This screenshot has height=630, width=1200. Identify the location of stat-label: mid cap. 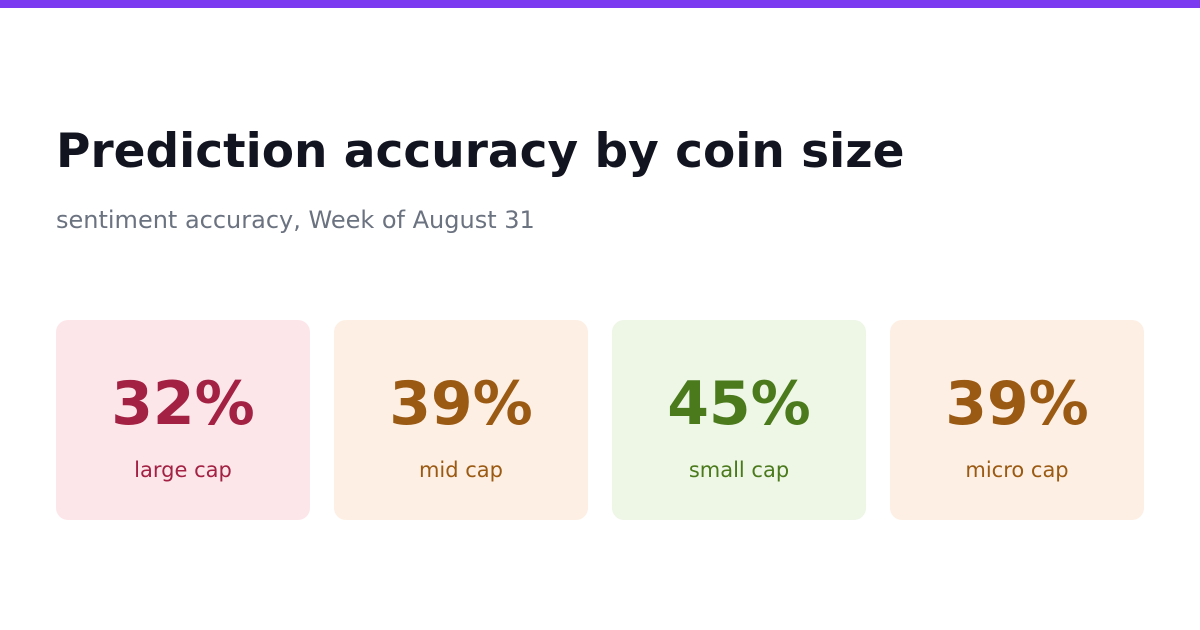
(461, 470).